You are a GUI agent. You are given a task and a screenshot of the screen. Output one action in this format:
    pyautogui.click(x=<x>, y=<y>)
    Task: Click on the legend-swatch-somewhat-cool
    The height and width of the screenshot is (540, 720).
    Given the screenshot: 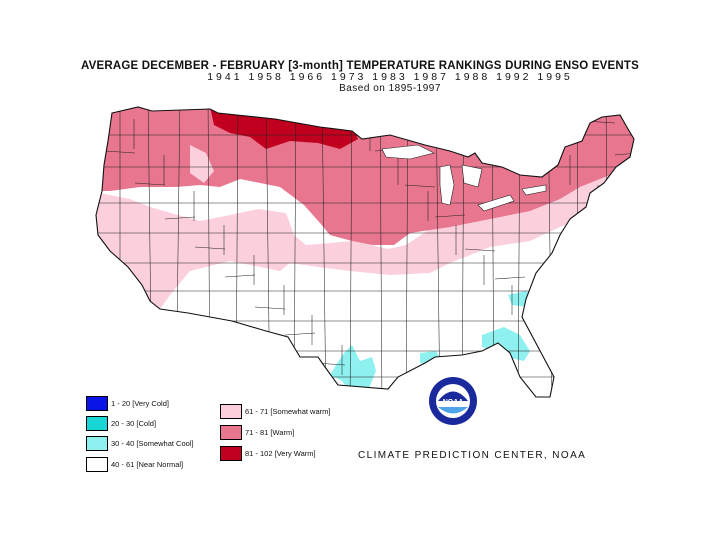 What is the action you would take?
    pyautogui.click(x=97, y=443)
    